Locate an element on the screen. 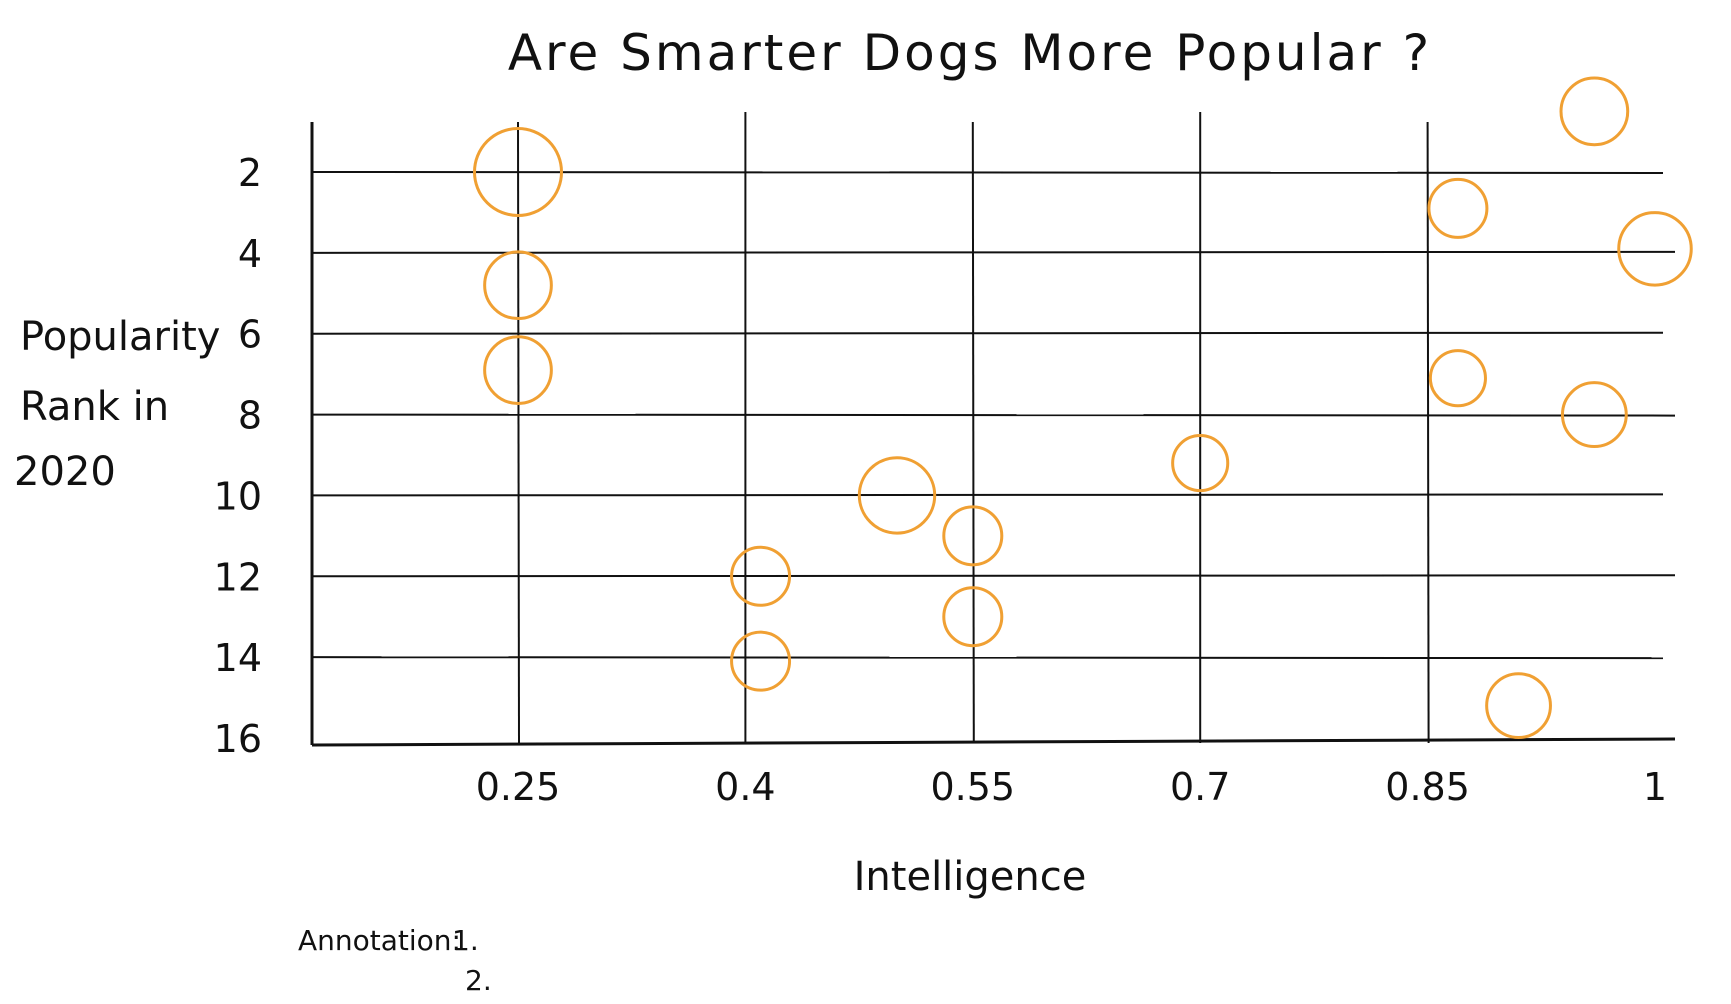 The height and width of the screenshot is (1004, 1731). y-axis-label-line-1: Popularity is located at coordinates (120, 337).